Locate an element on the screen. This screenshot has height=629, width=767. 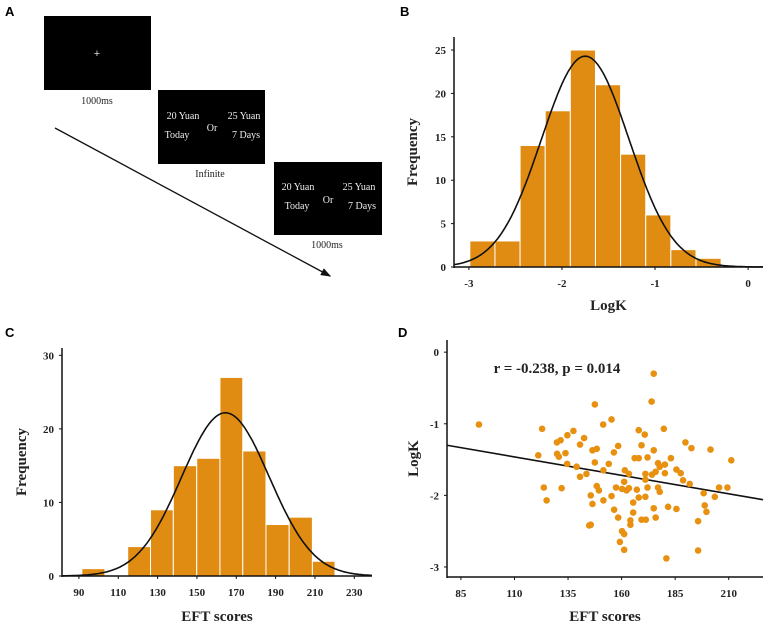
x-axis-label: EFT scores is located at coordinates (605, 617).